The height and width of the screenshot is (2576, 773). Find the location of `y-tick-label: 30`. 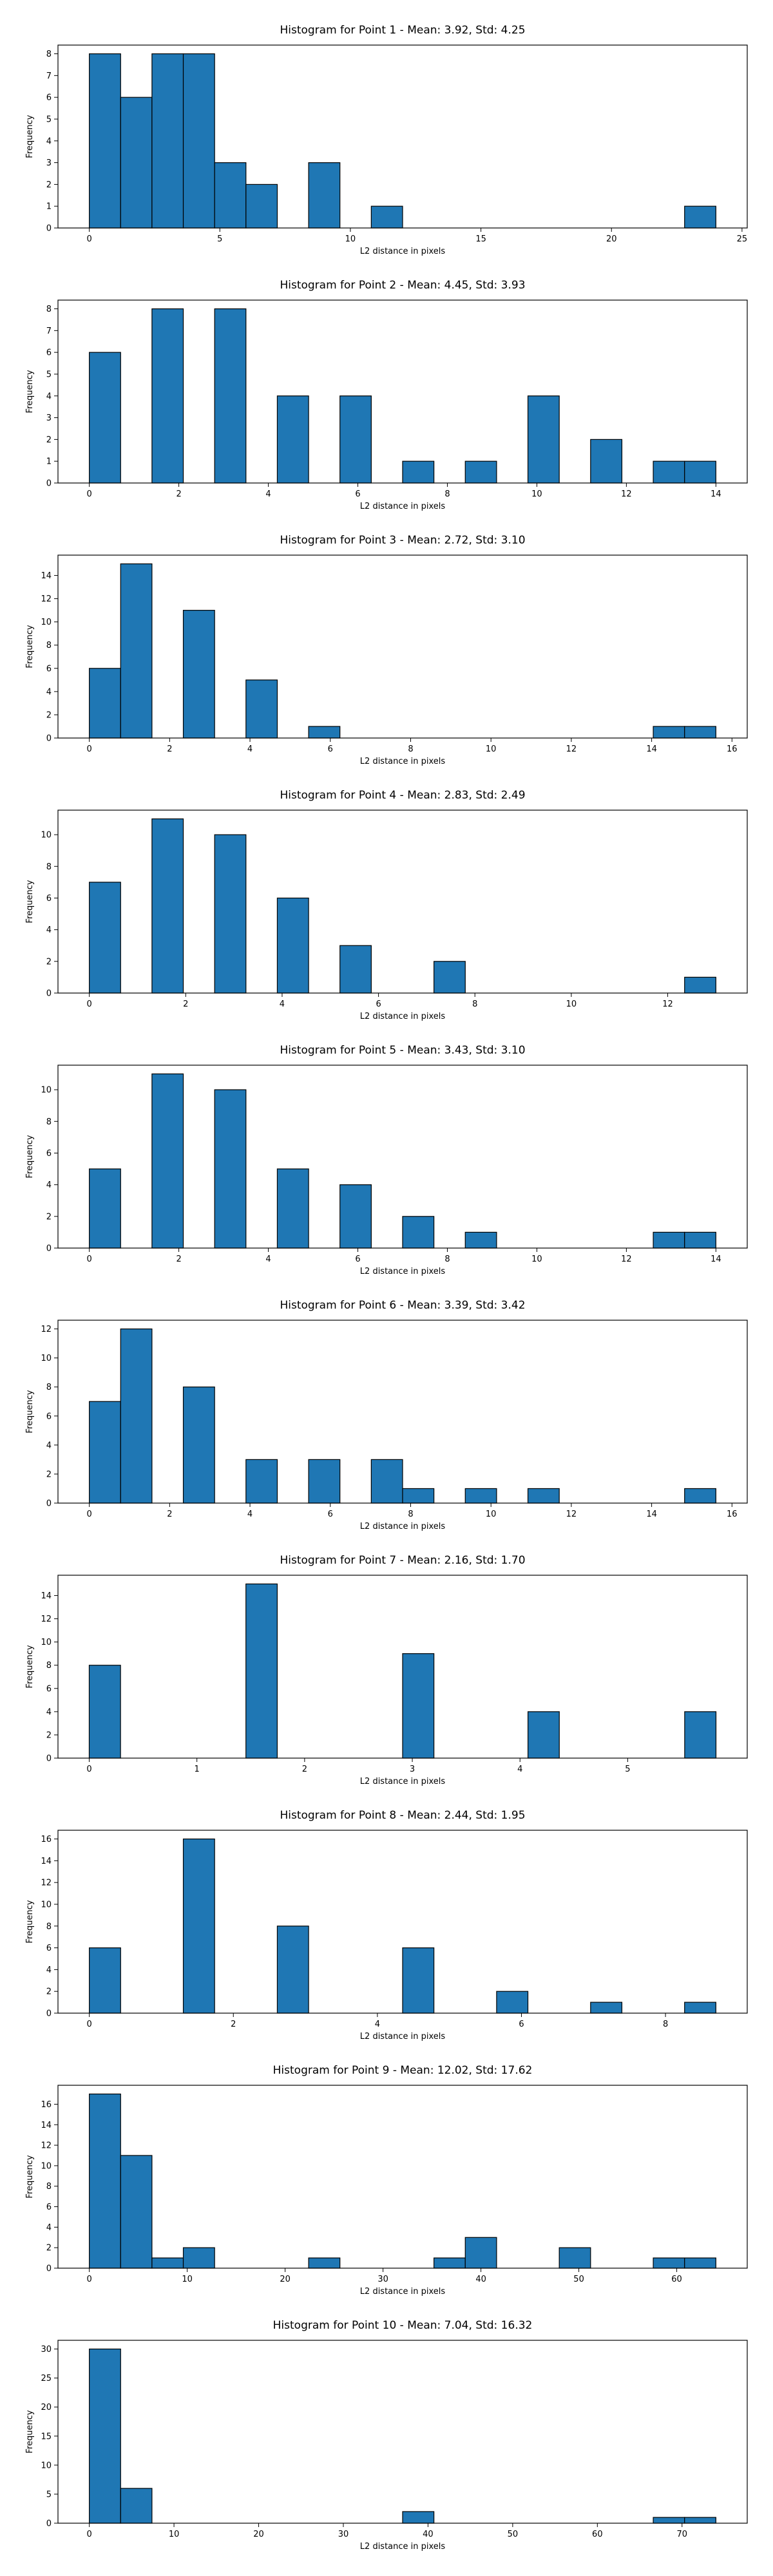

y-tick-label: 30 is located at coordinates (46, 2349).